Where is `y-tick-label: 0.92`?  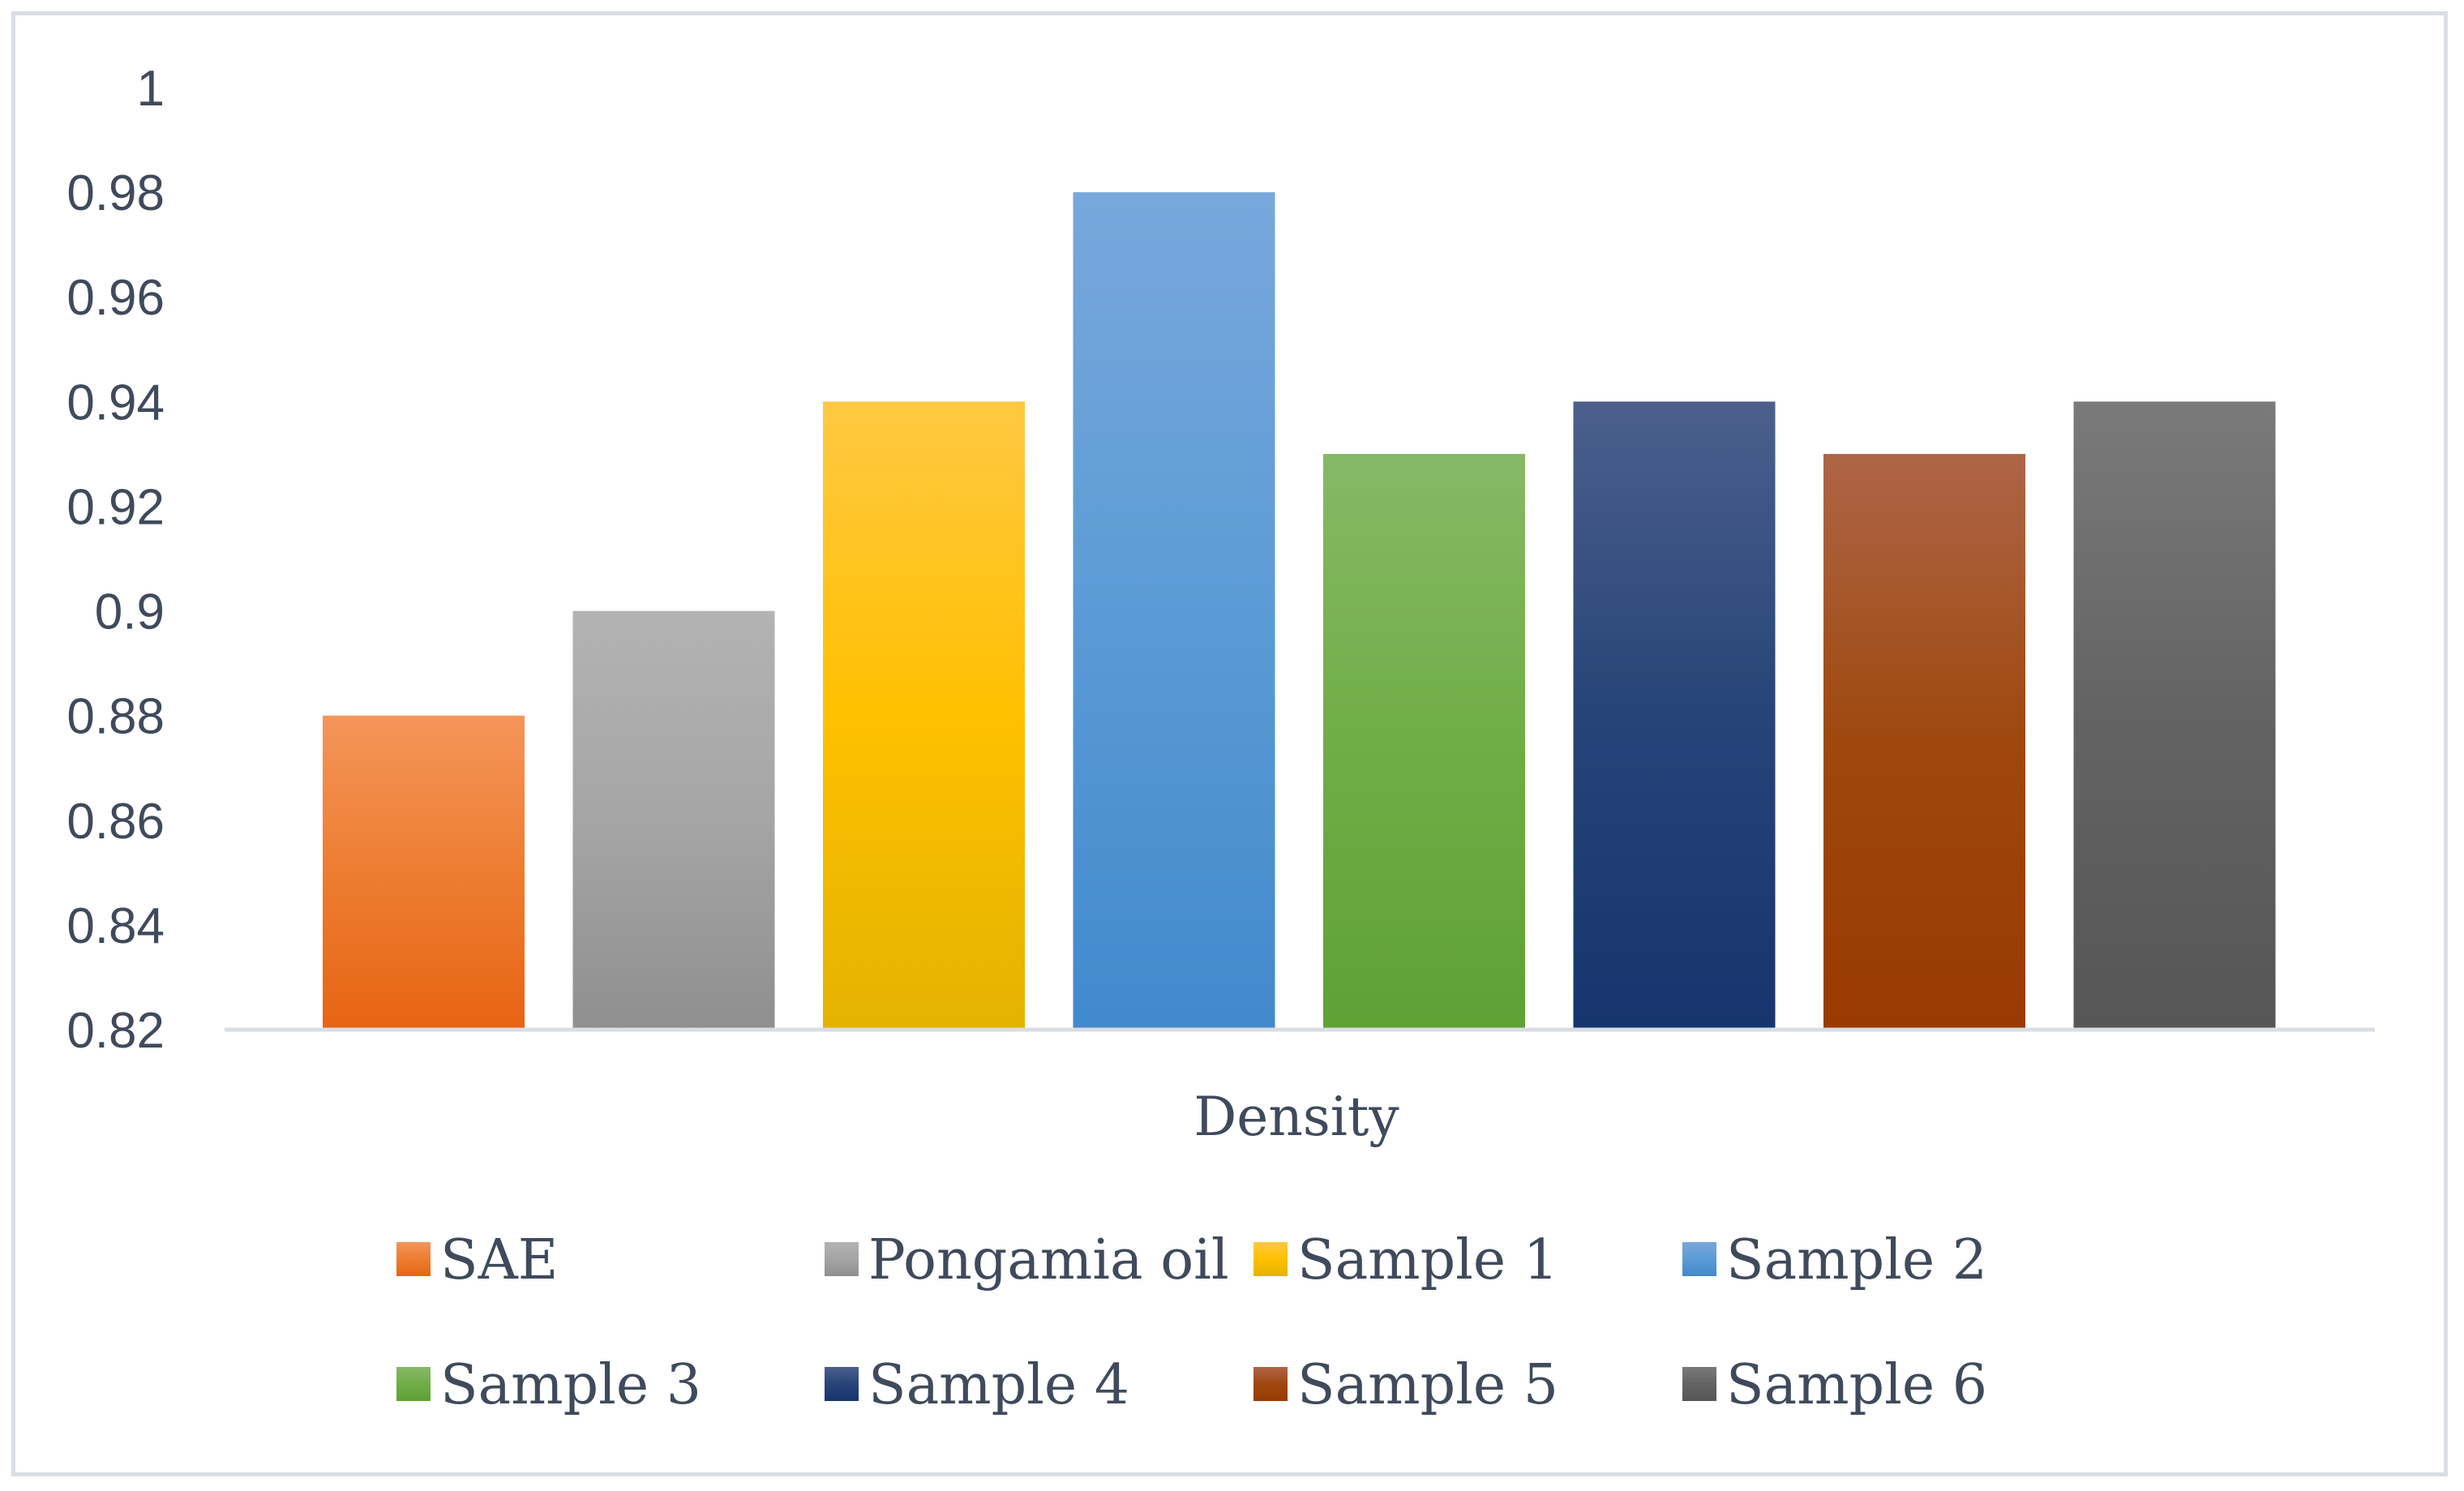
y-tick-label: 0.92 is located at coordinates (115, 507).